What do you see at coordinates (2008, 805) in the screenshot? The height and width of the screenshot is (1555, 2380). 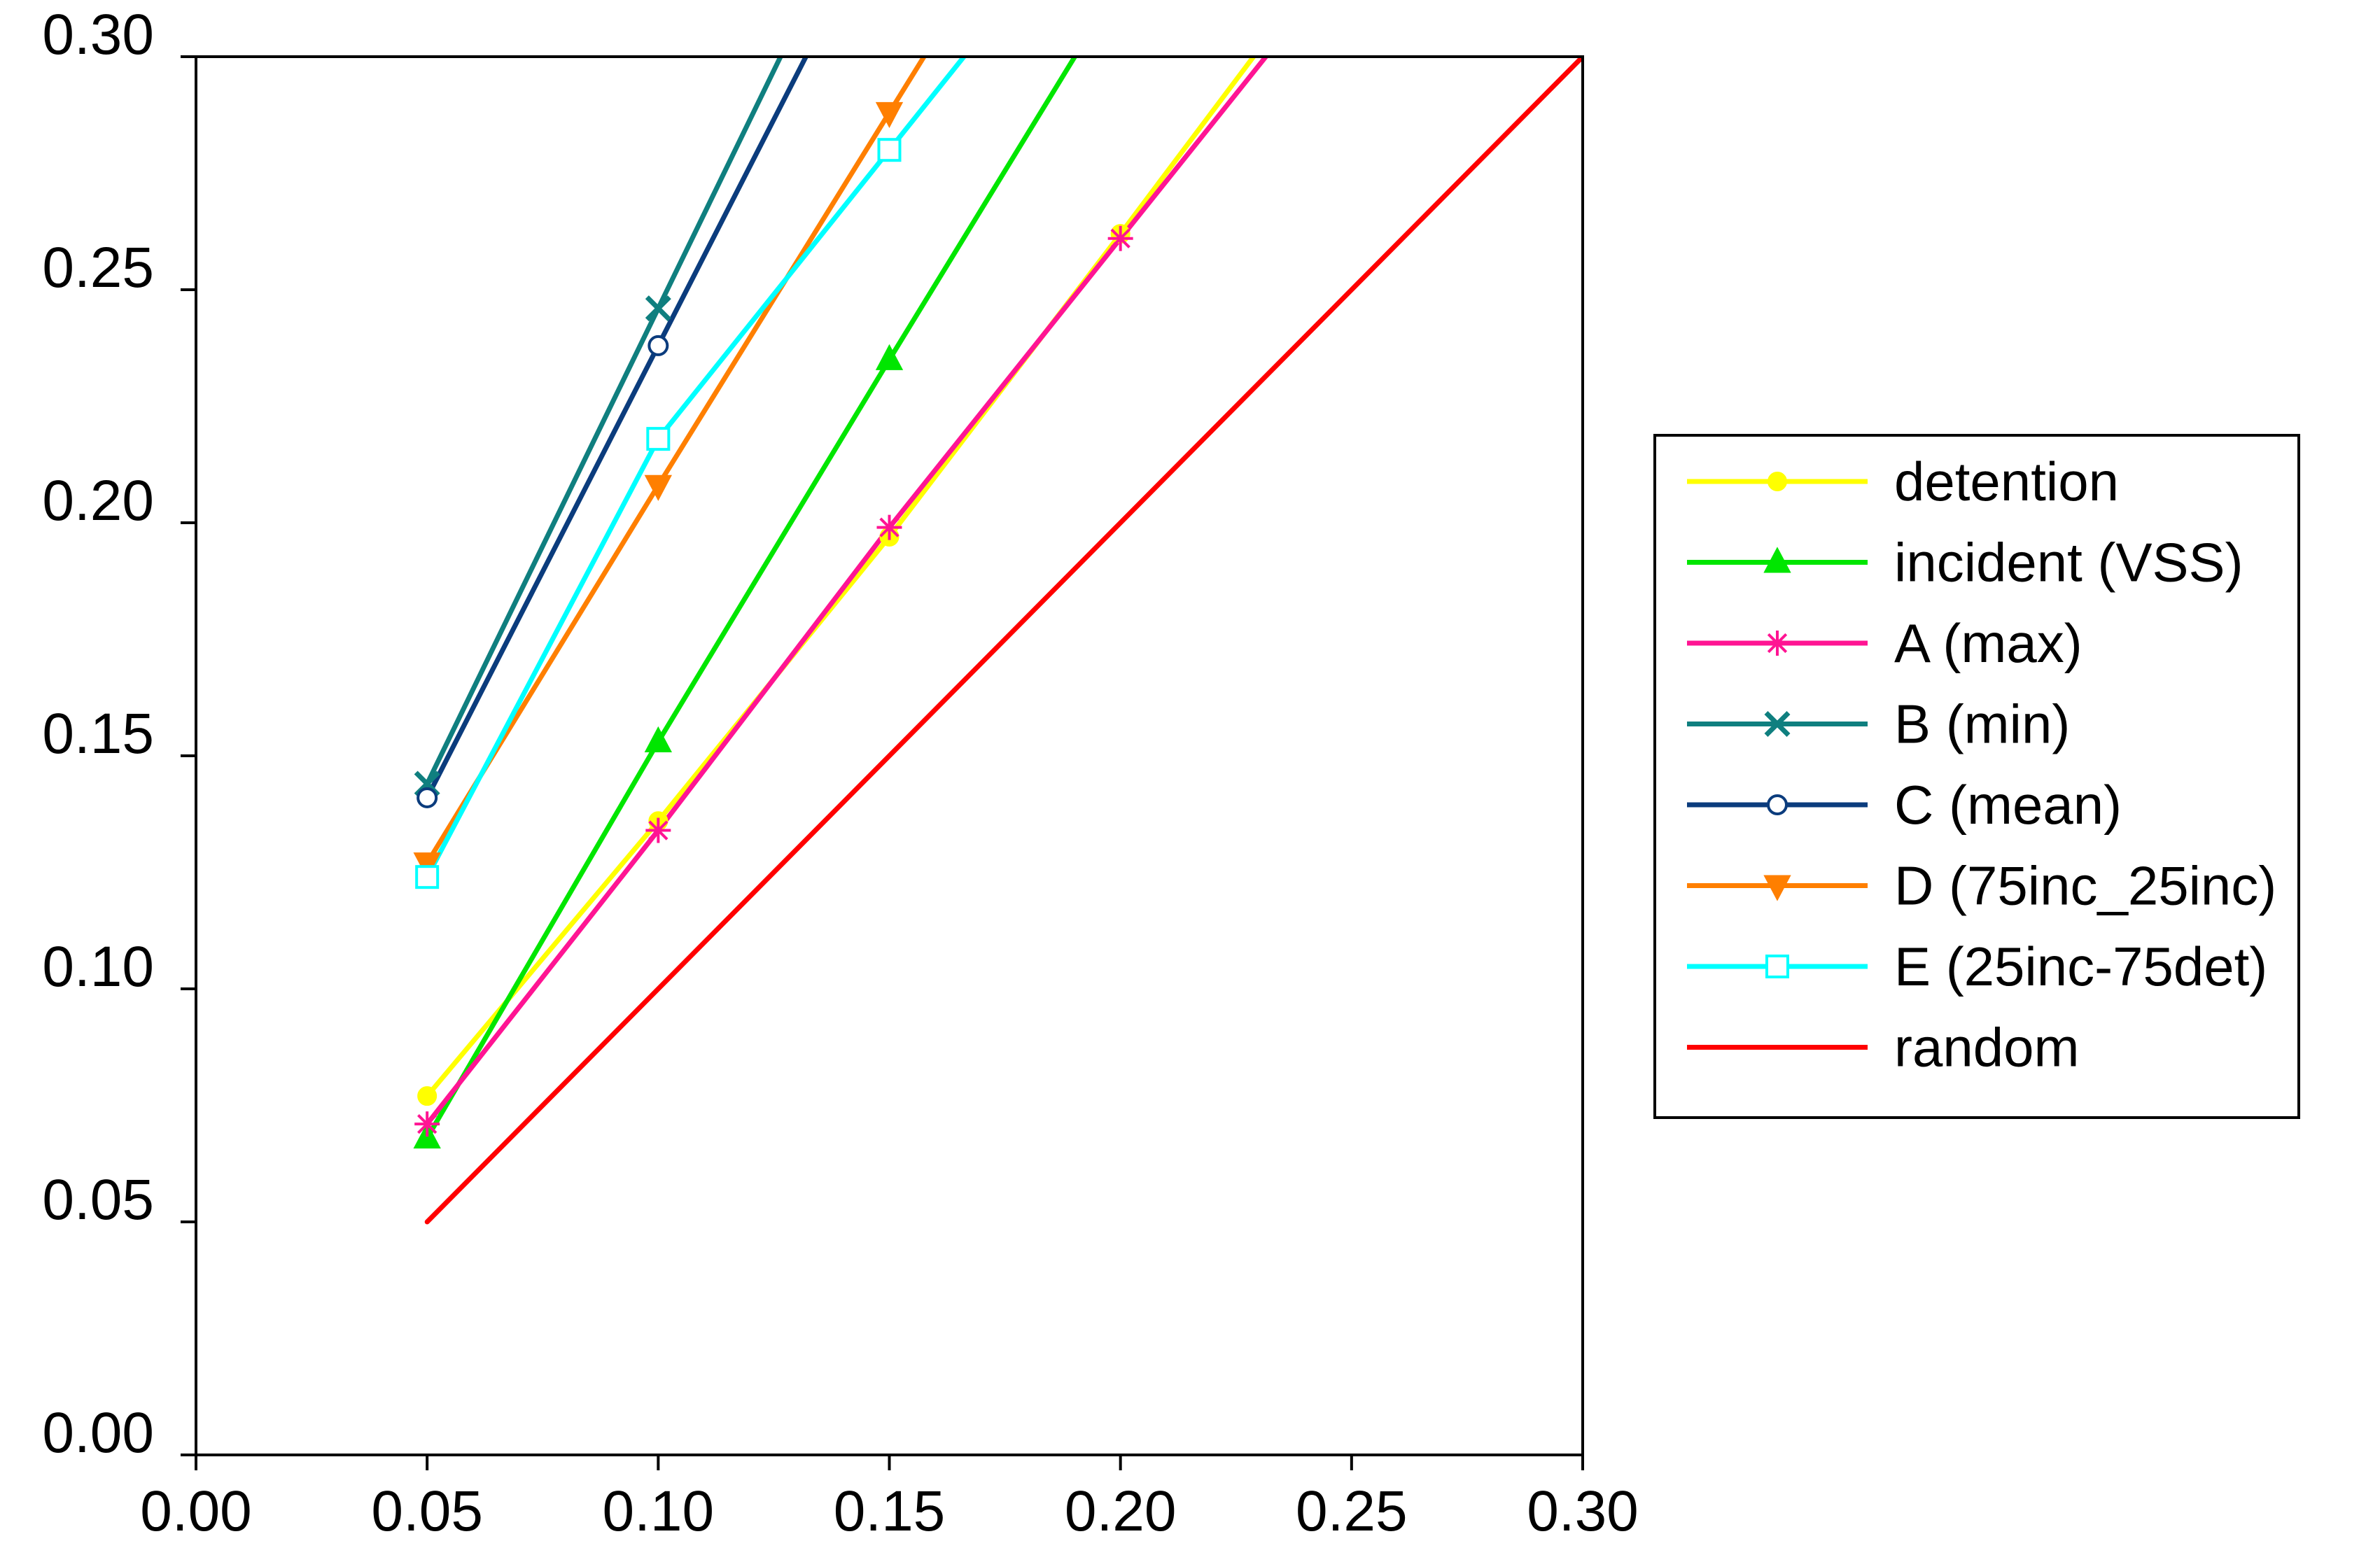 I see `legend-label: C (mean)` at bounding box center [2008, 805].